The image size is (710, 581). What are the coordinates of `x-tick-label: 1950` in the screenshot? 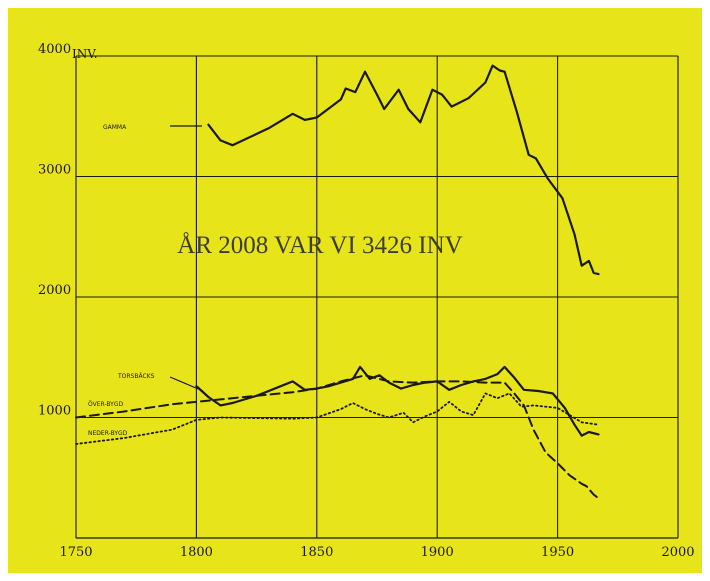 It's located at (557, 552).